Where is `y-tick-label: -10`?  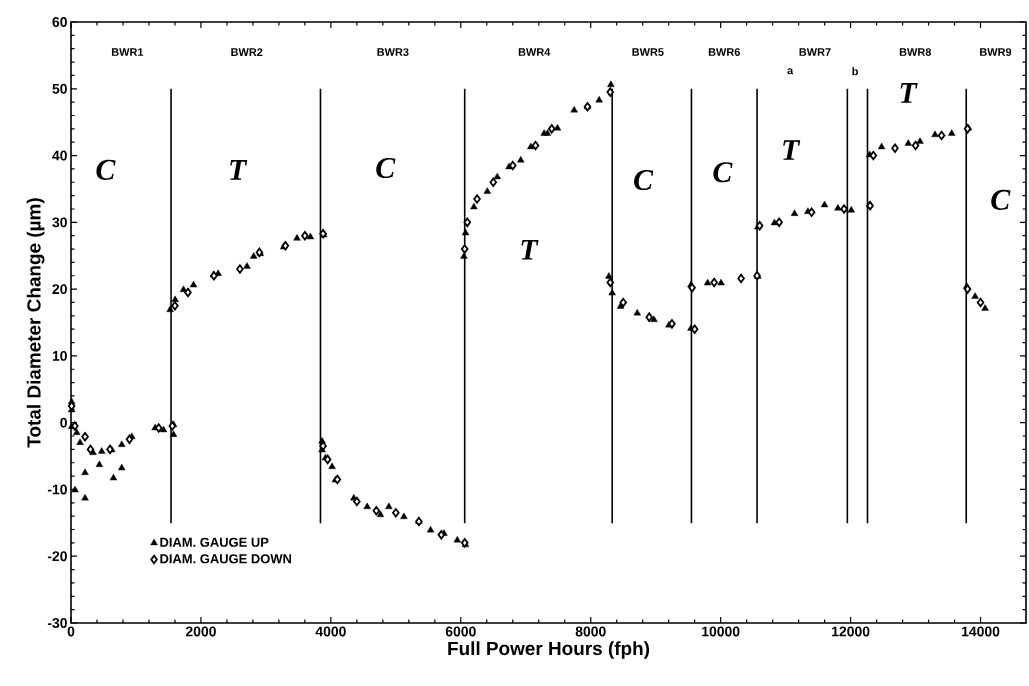
y-tick-label: -10 is located at coordinates (57, 489).